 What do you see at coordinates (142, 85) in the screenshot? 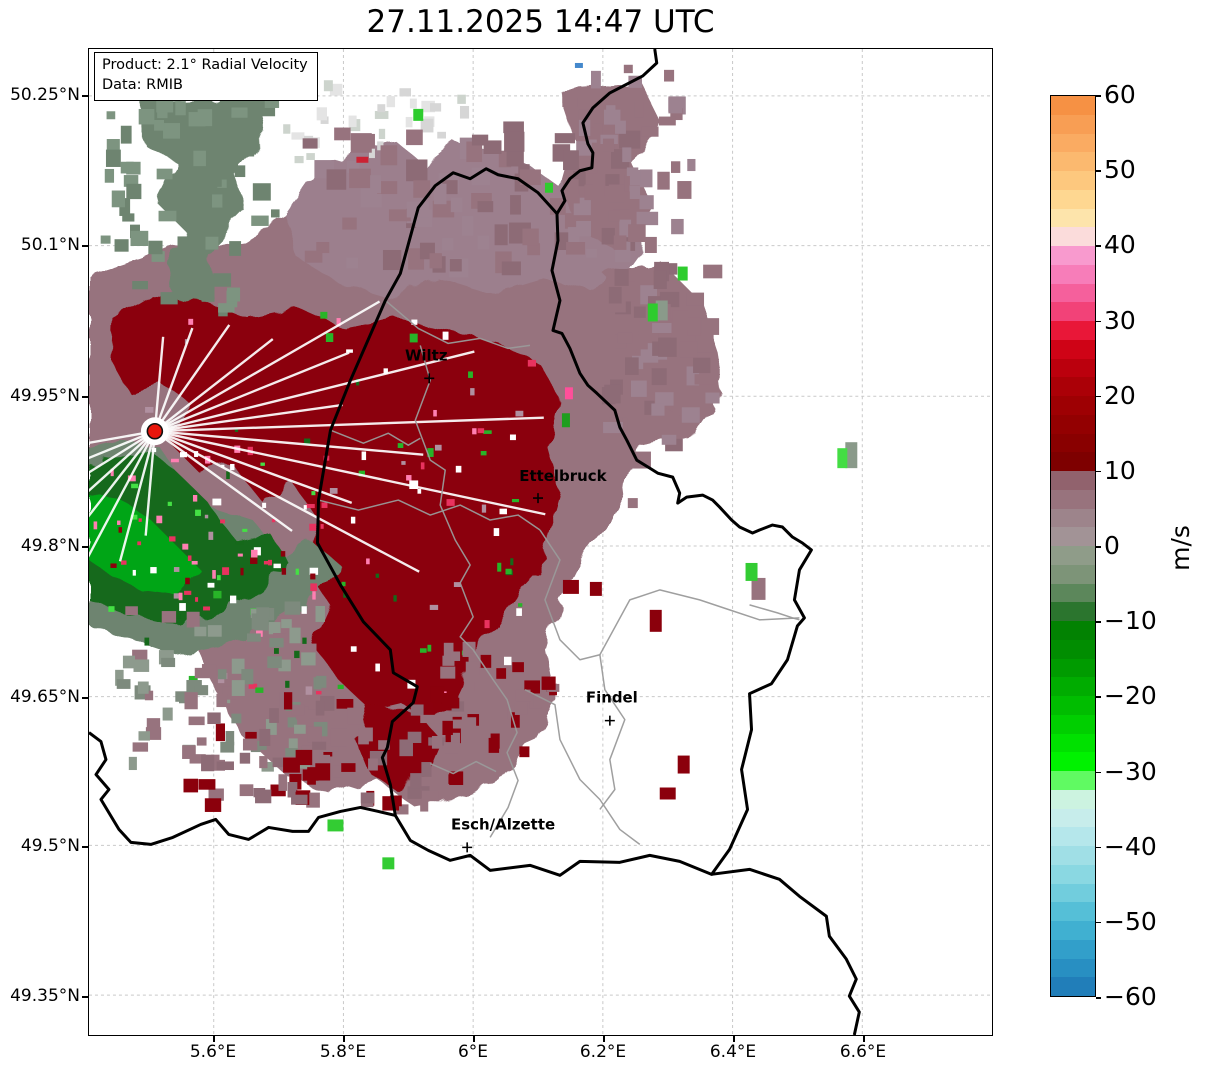
I see `data-source-line: Data: RMIB` at bounding box center [142, 85].